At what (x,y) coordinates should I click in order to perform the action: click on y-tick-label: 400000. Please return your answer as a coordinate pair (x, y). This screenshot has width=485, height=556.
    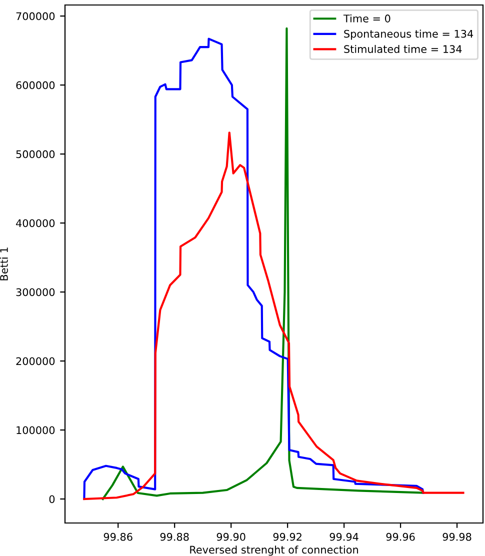
    Looking at the image, I should click on (35, 223).